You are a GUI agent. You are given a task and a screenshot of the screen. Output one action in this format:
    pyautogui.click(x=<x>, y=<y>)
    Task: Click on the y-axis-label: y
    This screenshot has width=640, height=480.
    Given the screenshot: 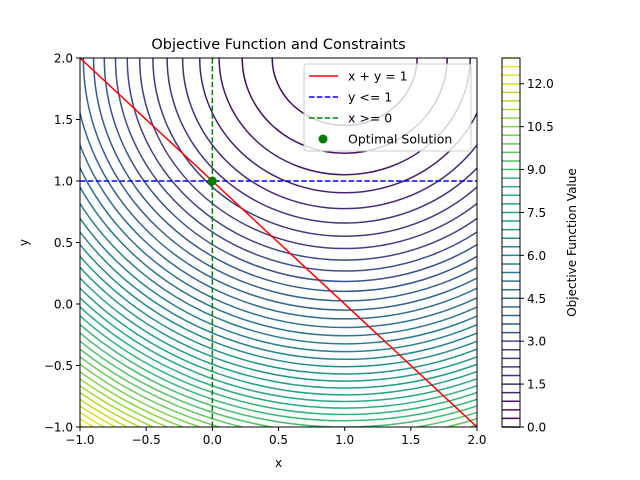 What is the action you would take?
    pyautogui.click(x=24, y=242)
    